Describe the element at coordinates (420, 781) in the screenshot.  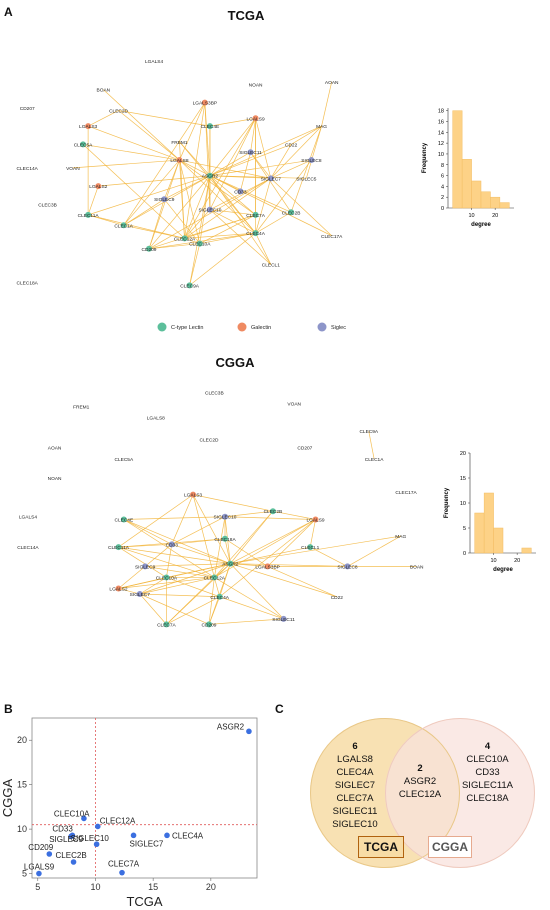
I see `venn-overlap-set: 2 ASGR2 CLEC12A` at that location.